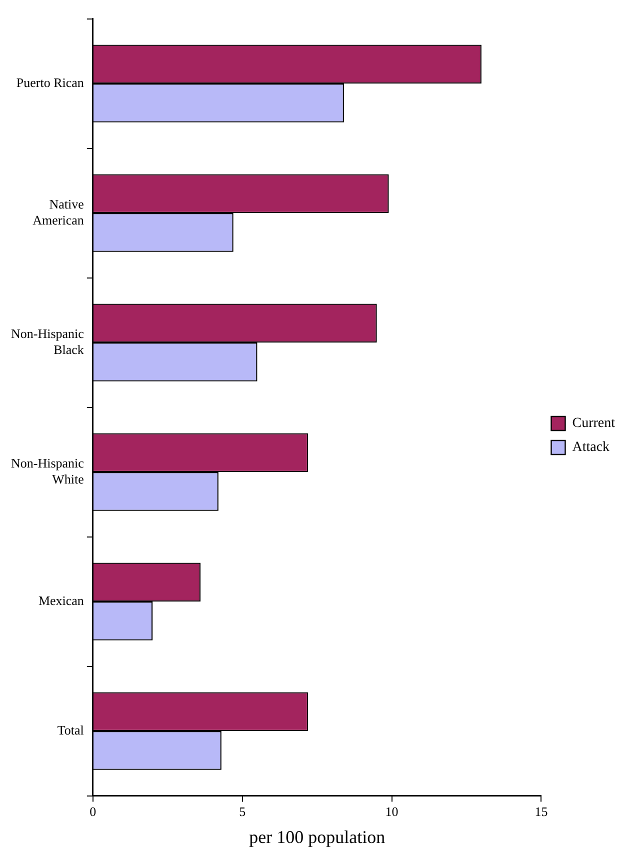  Describe the element at coordinates (591, 448) in the screenshot. I see `legend-label: Attack` at that location.